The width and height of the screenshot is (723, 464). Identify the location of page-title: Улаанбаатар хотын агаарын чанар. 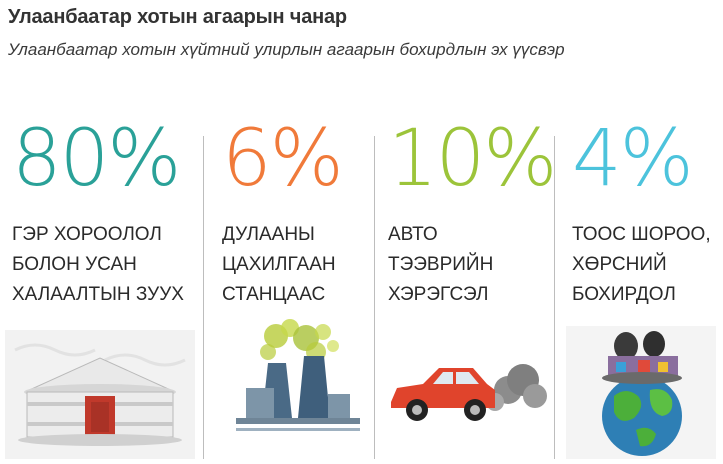
(177, 17).